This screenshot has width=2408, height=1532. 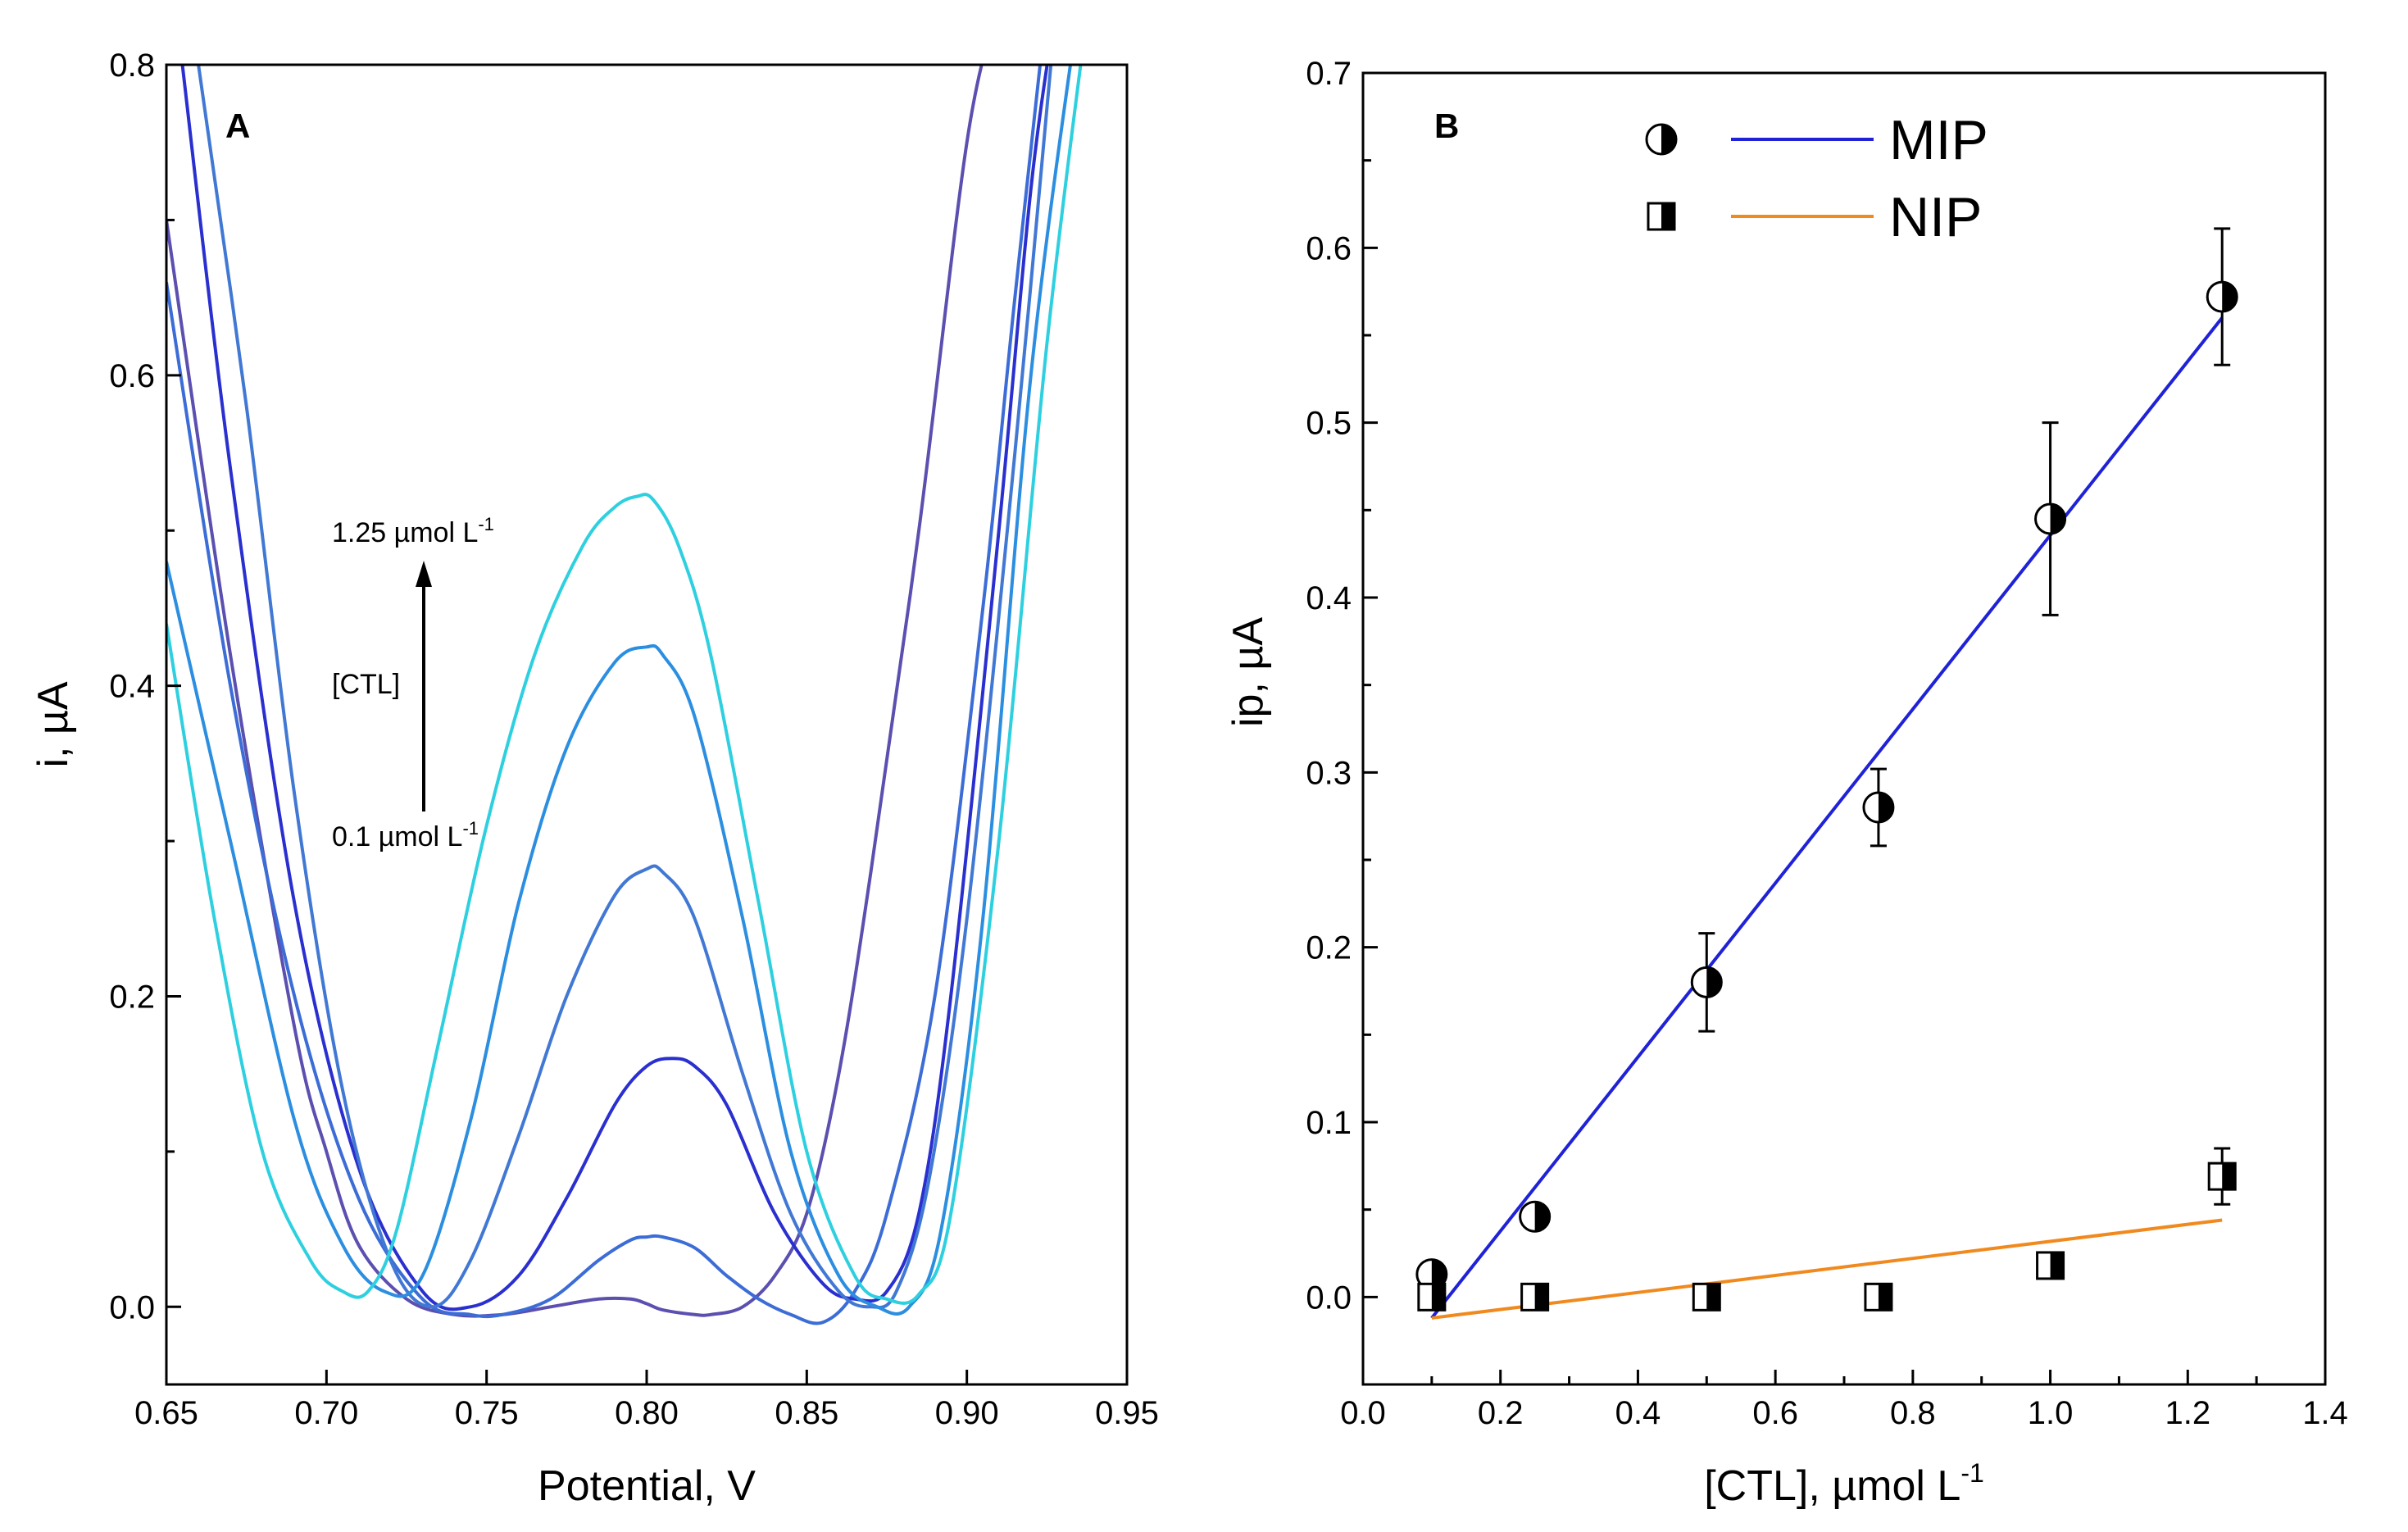 I want to click on legend-nip-symbol-fill, so click(x=1667, y=216).